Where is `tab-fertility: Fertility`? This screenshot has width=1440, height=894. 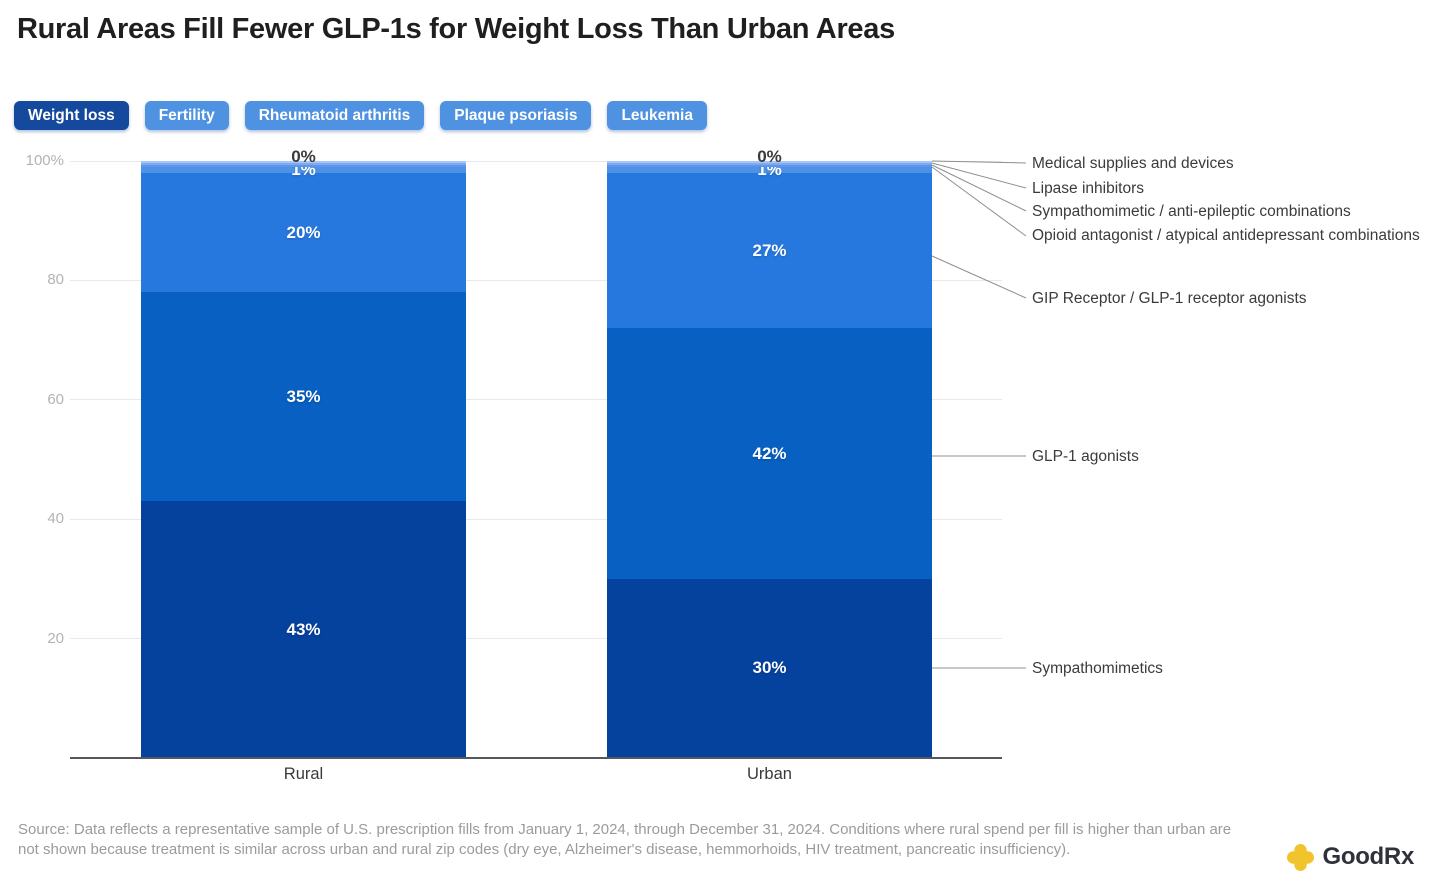
tab-fertility: Fertility is located at coordinates (186, 115).